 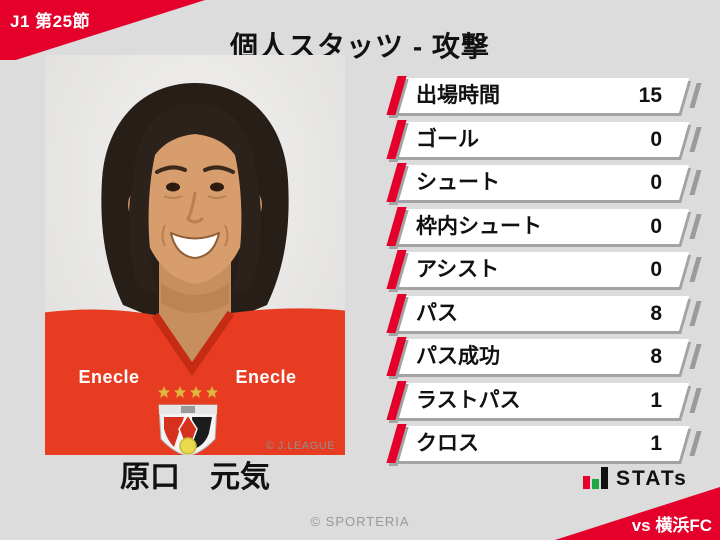 What do you see at coordinates (188, 429) in the screenshot?
I see `club-crest` at bounding box center [188, 429].